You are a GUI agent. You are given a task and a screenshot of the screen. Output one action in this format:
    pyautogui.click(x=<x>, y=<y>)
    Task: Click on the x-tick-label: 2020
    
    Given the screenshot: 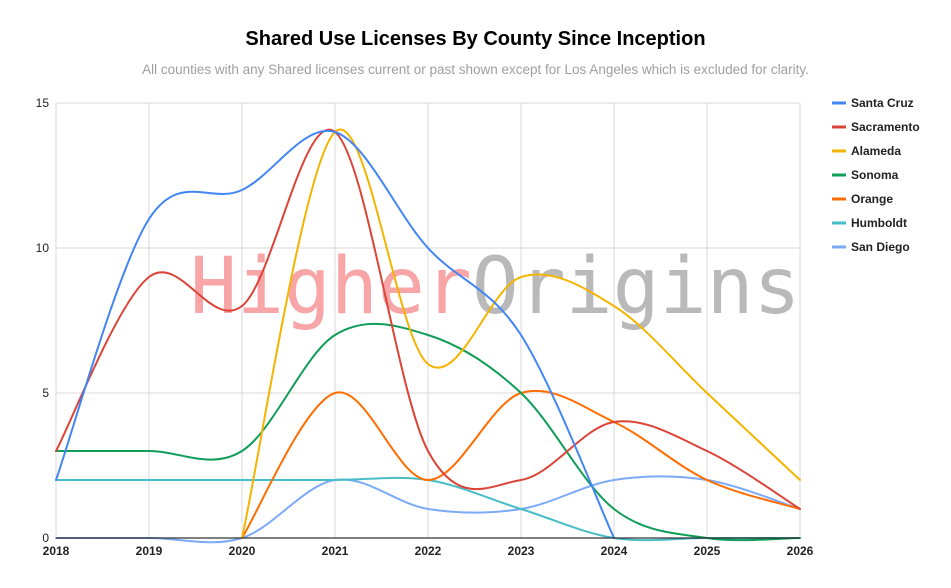 What is the action you would take?
    pyautogui.click(x=242, y=551)
    